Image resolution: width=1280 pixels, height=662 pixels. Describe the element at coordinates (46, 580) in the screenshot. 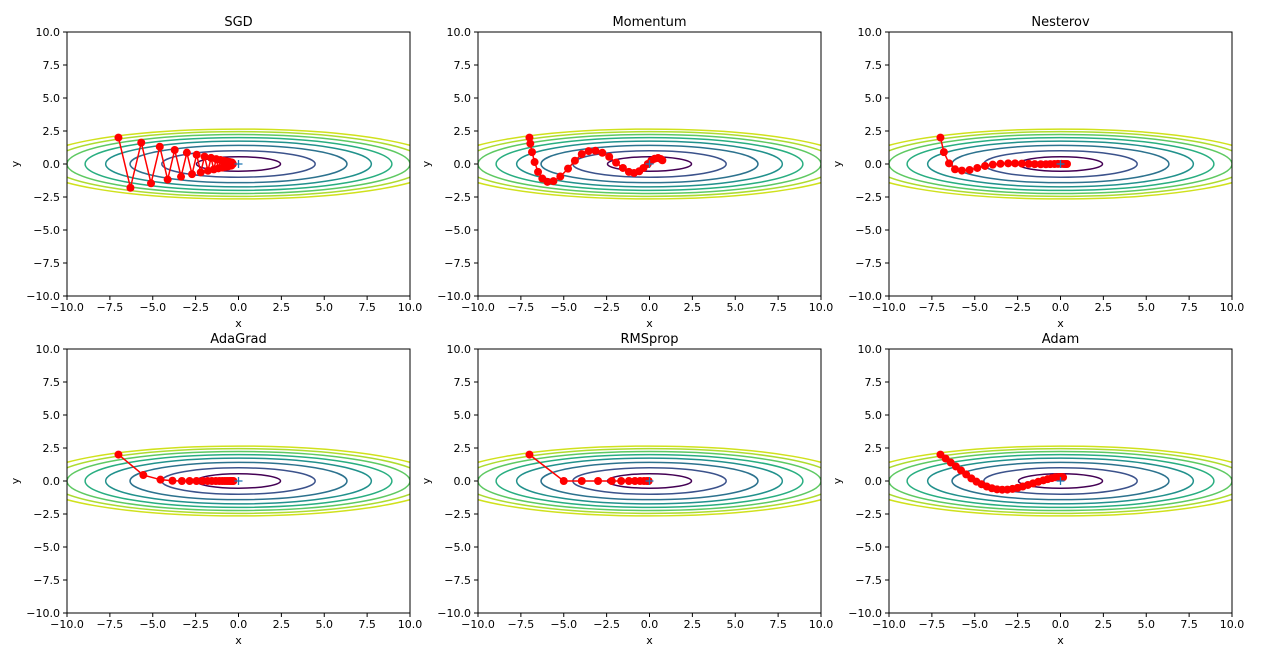

I see `y-tick-label: −7.5` at that location.